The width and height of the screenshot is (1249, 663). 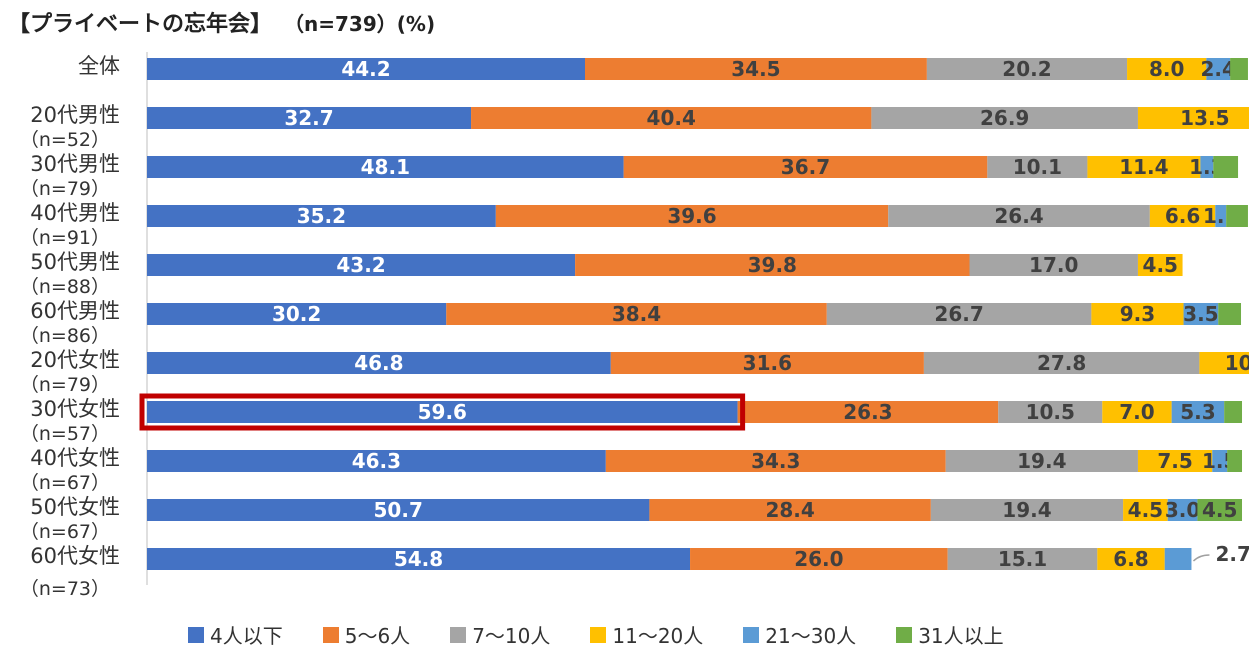 What do you see at coordinates (65, 238) in the screenshot?
I see `category-n-label: （n=91）` at bounding box center [65, 238].